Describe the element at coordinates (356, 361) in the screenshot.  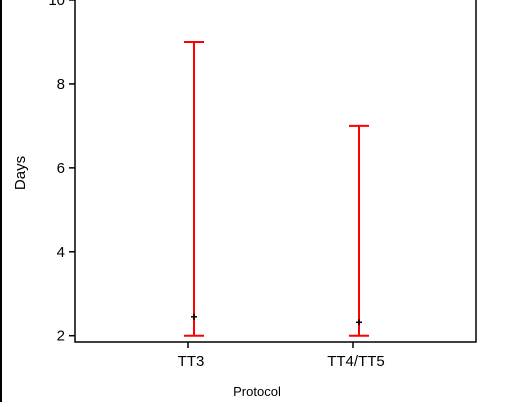
I see `x-tick-label: TT4/TT5` at that location.